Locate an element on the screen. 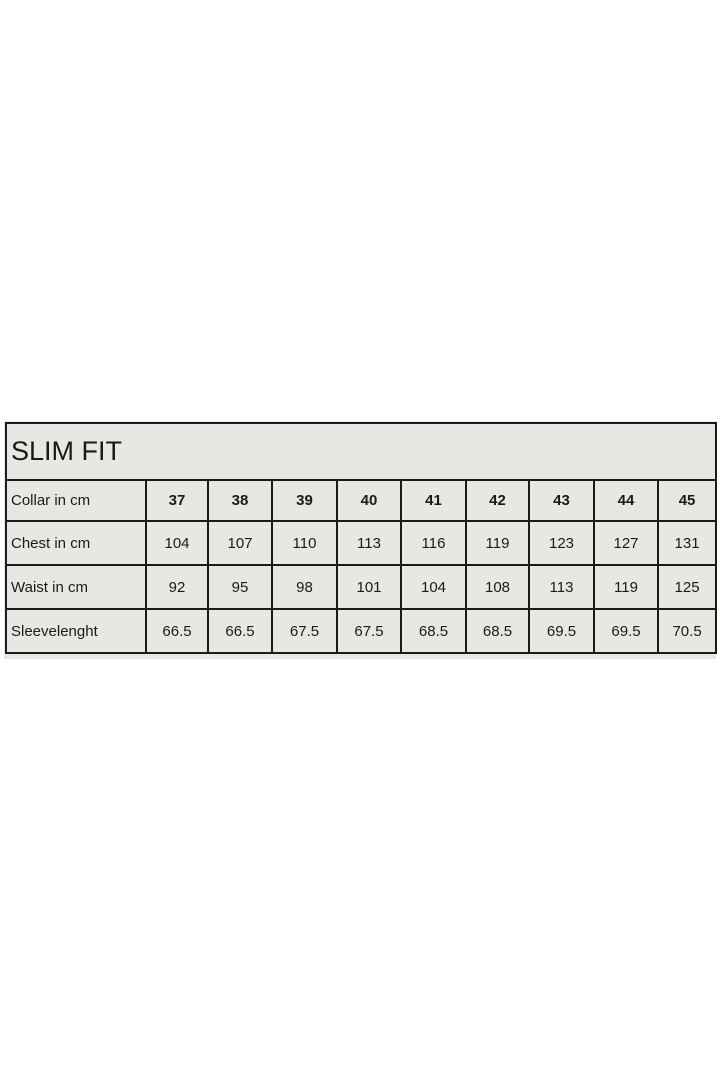 The height and width of the screenshot is (1080, 720). table-cell: 40 is located at coordinates (369, 500).